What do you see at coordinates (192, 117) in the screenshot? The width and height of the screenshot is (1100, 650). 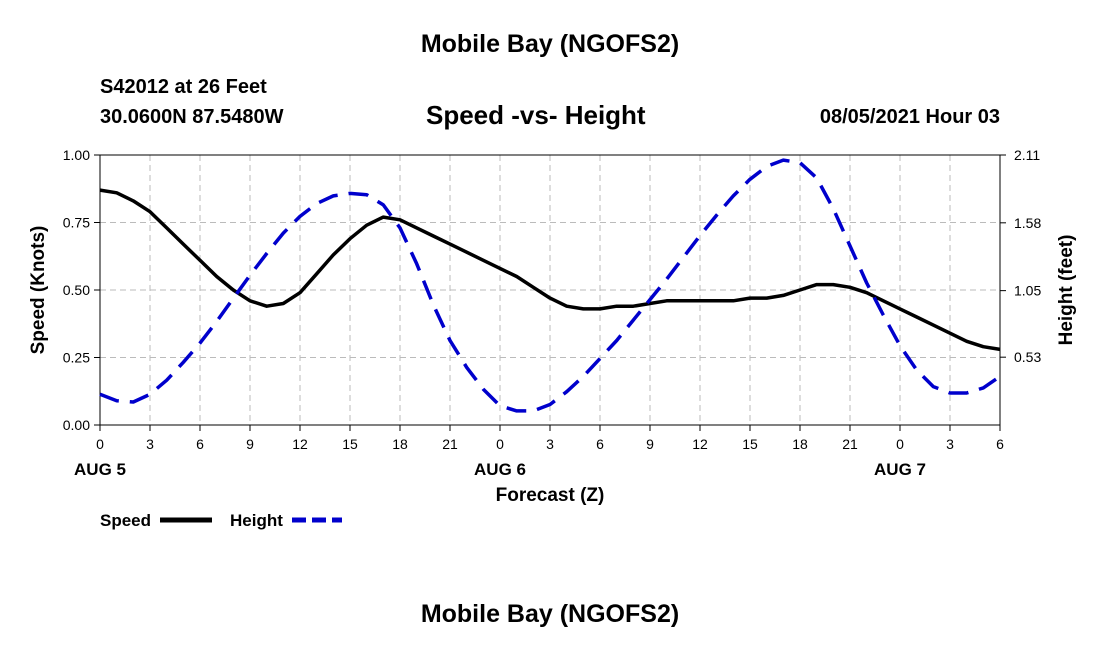 I see `coordinates-label: 30.0600N 87.5480W` at bounding box center [192, 117].